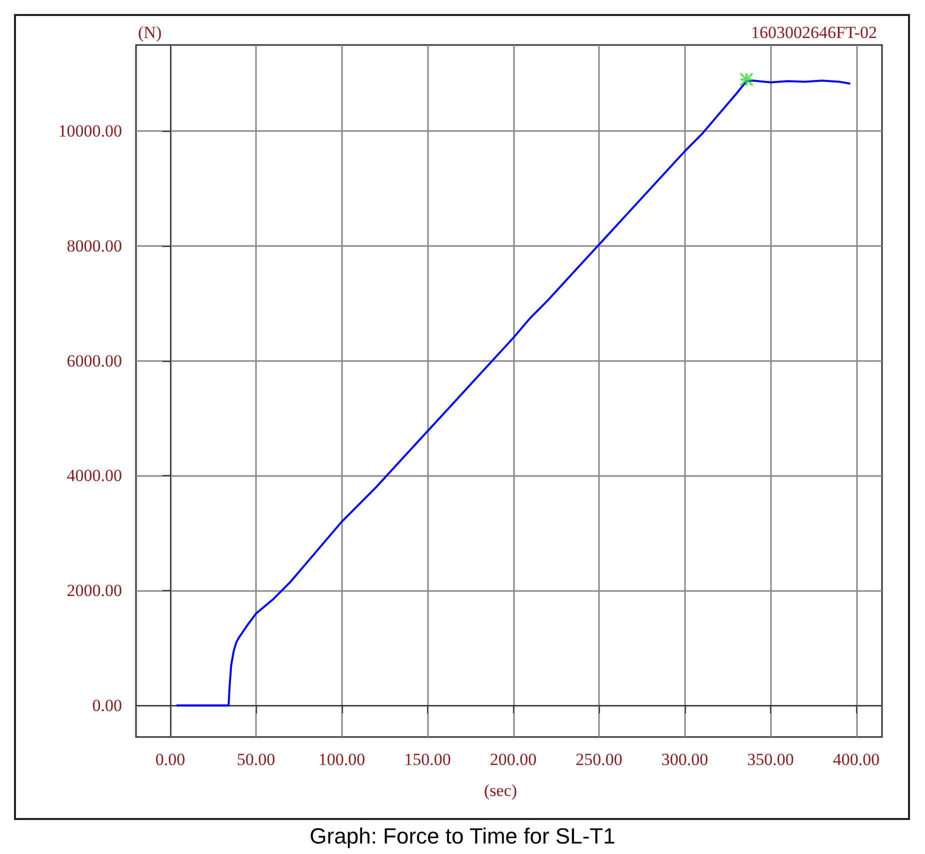 The image size is (925, 854). I want to click on x-tick-label: 350.00, so click(770, 759).